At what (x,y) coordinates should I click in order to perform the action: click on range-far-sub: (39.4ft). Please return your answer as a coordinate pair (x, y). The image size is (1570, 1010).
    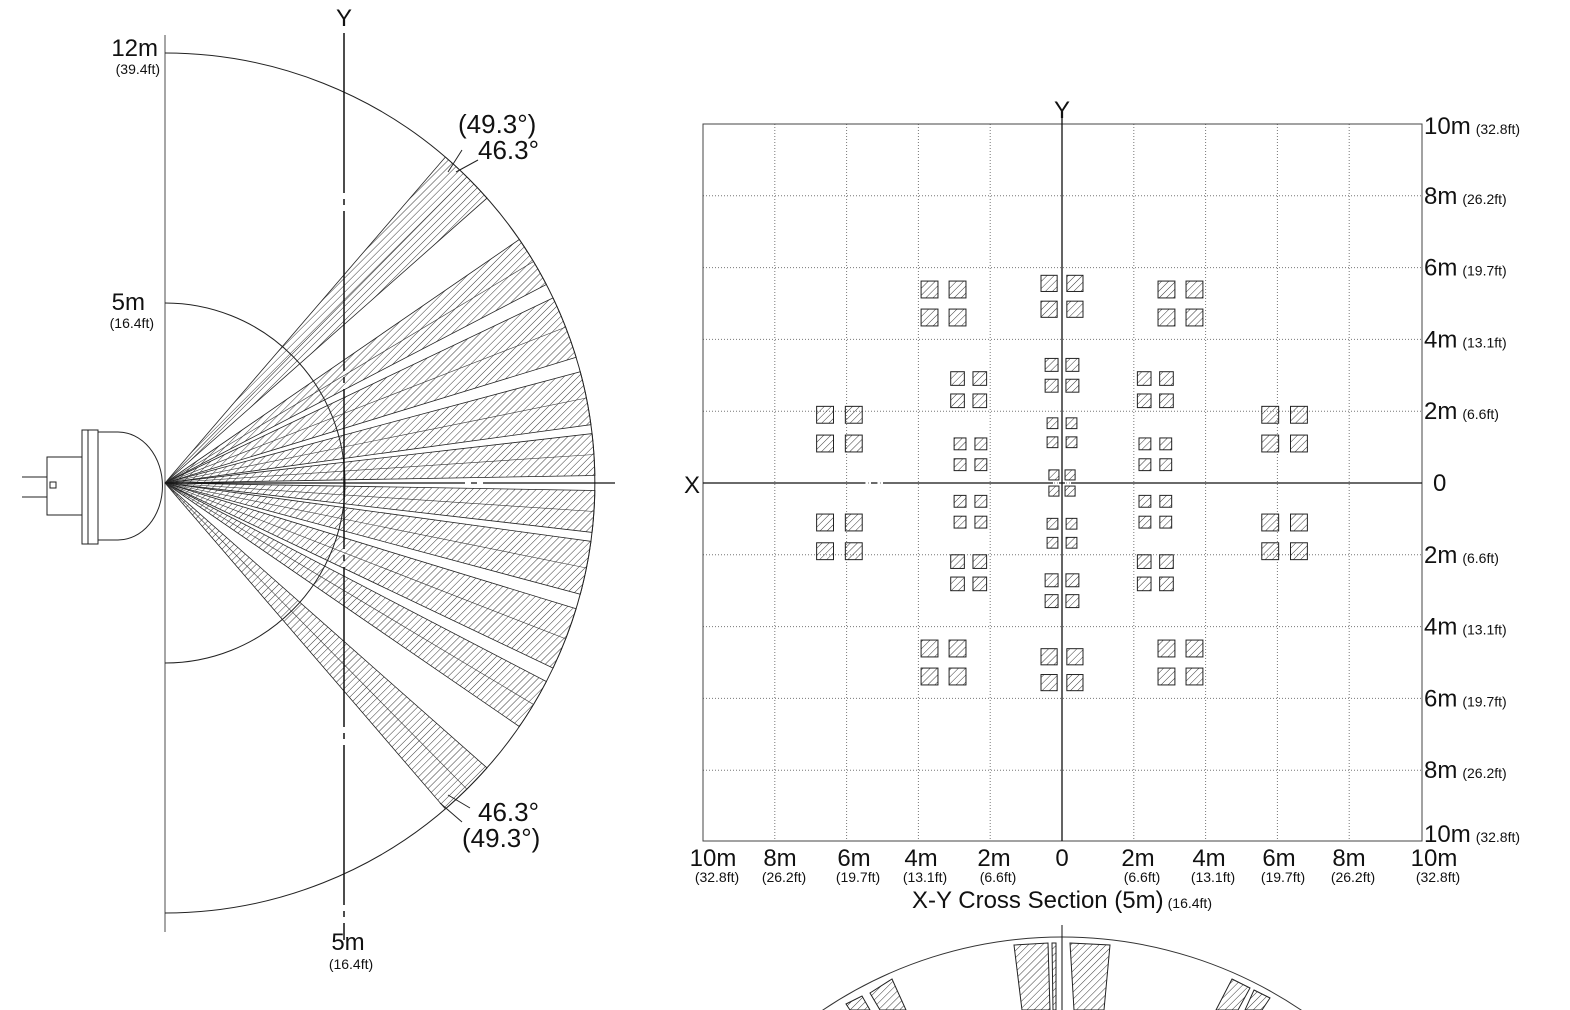
    Looking at the image, I should click on (138, 69).